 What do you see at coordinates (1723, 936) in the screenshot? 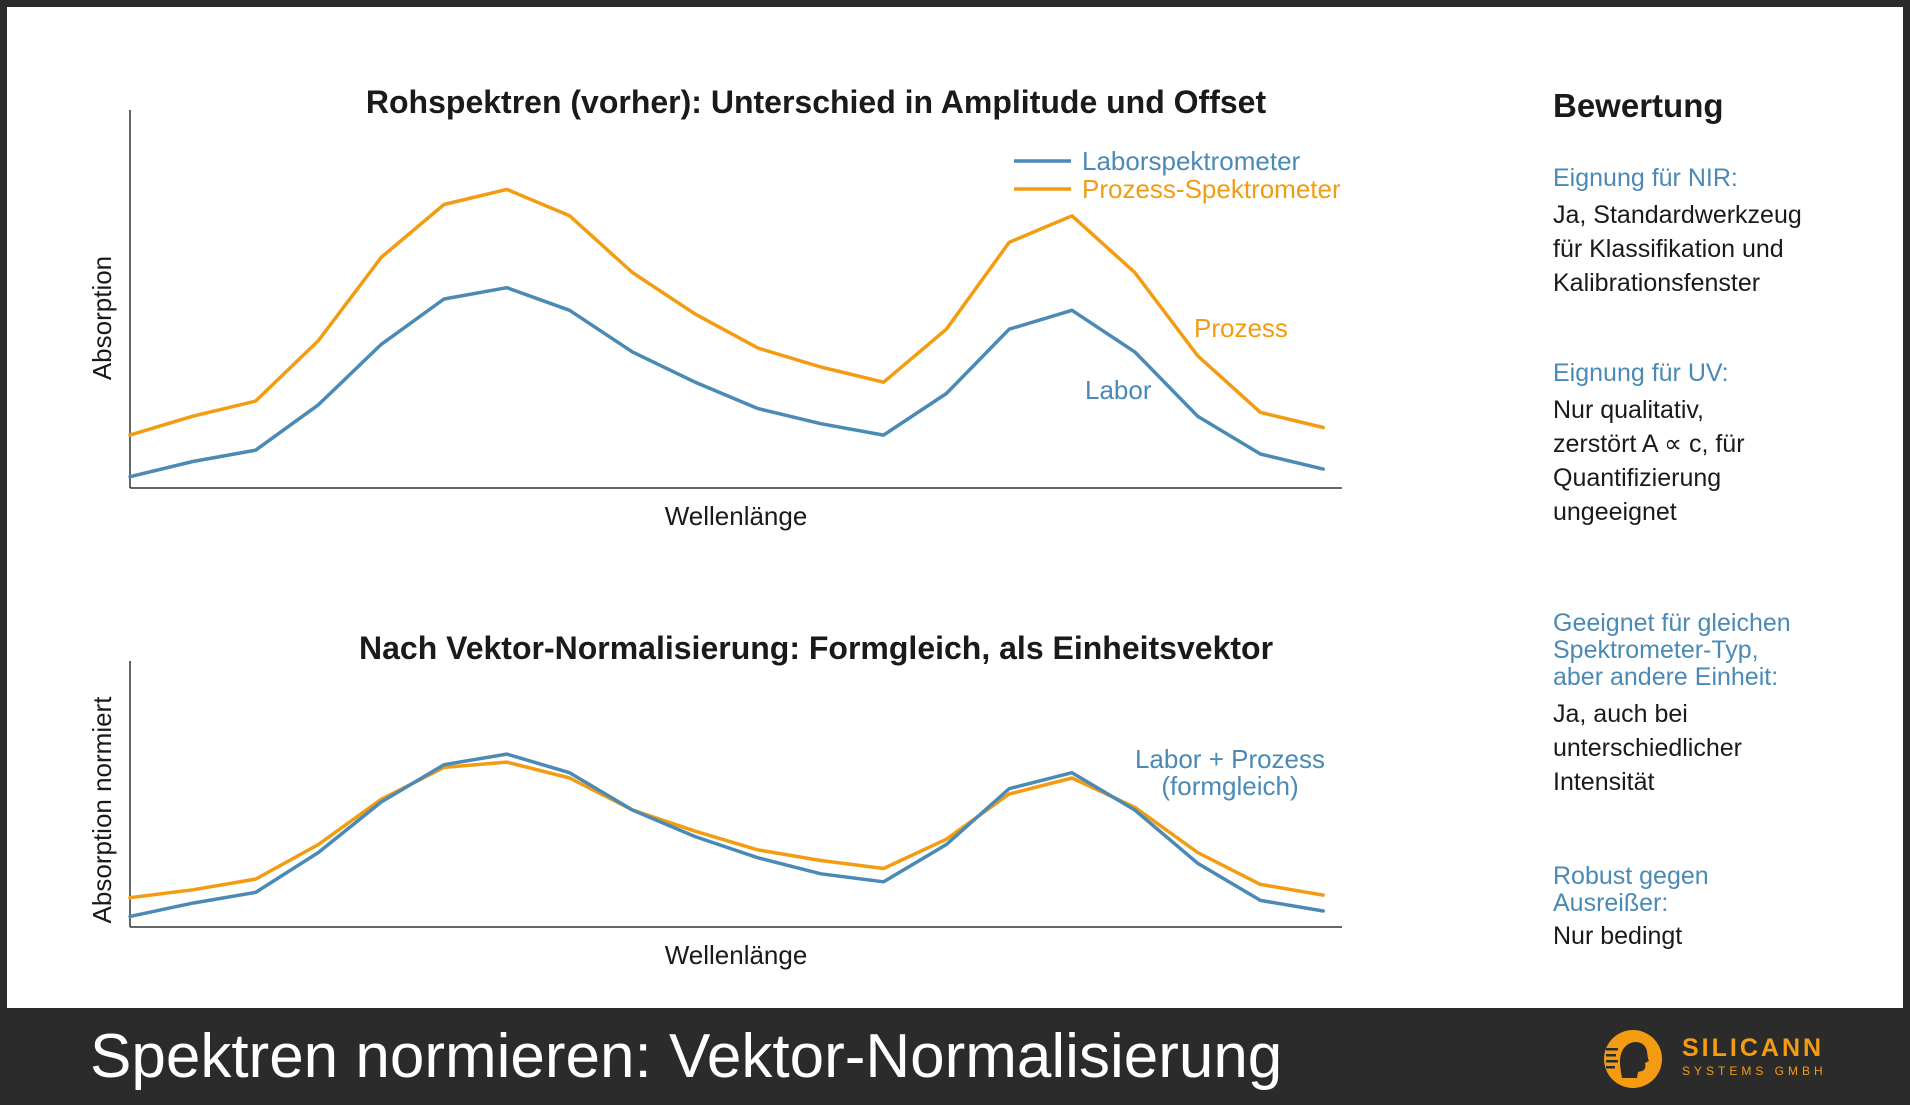
I see `criterion-value: Nur bedingt` at bounding box center [1723, 936].